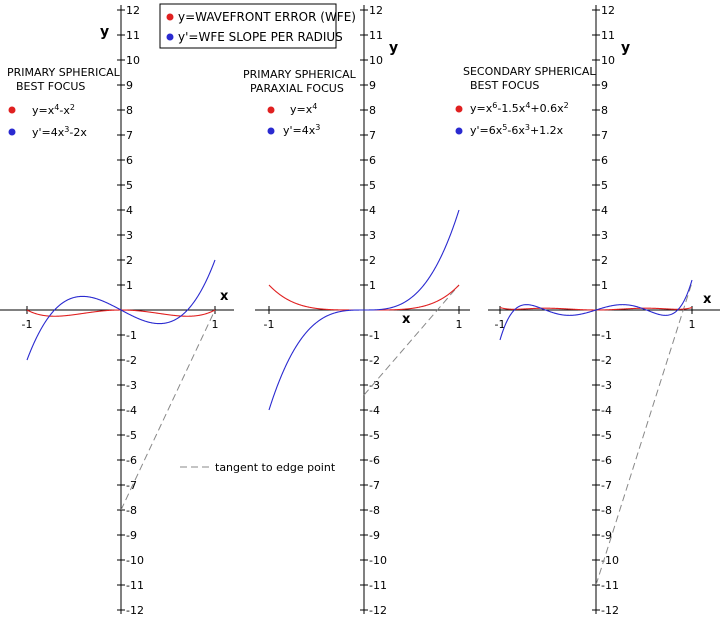 Image resolution: width=724 pixels, height=619 pixels. I want to click on panel-title-line-1: PRIMARY SPHERICAL, so click(64, 72).